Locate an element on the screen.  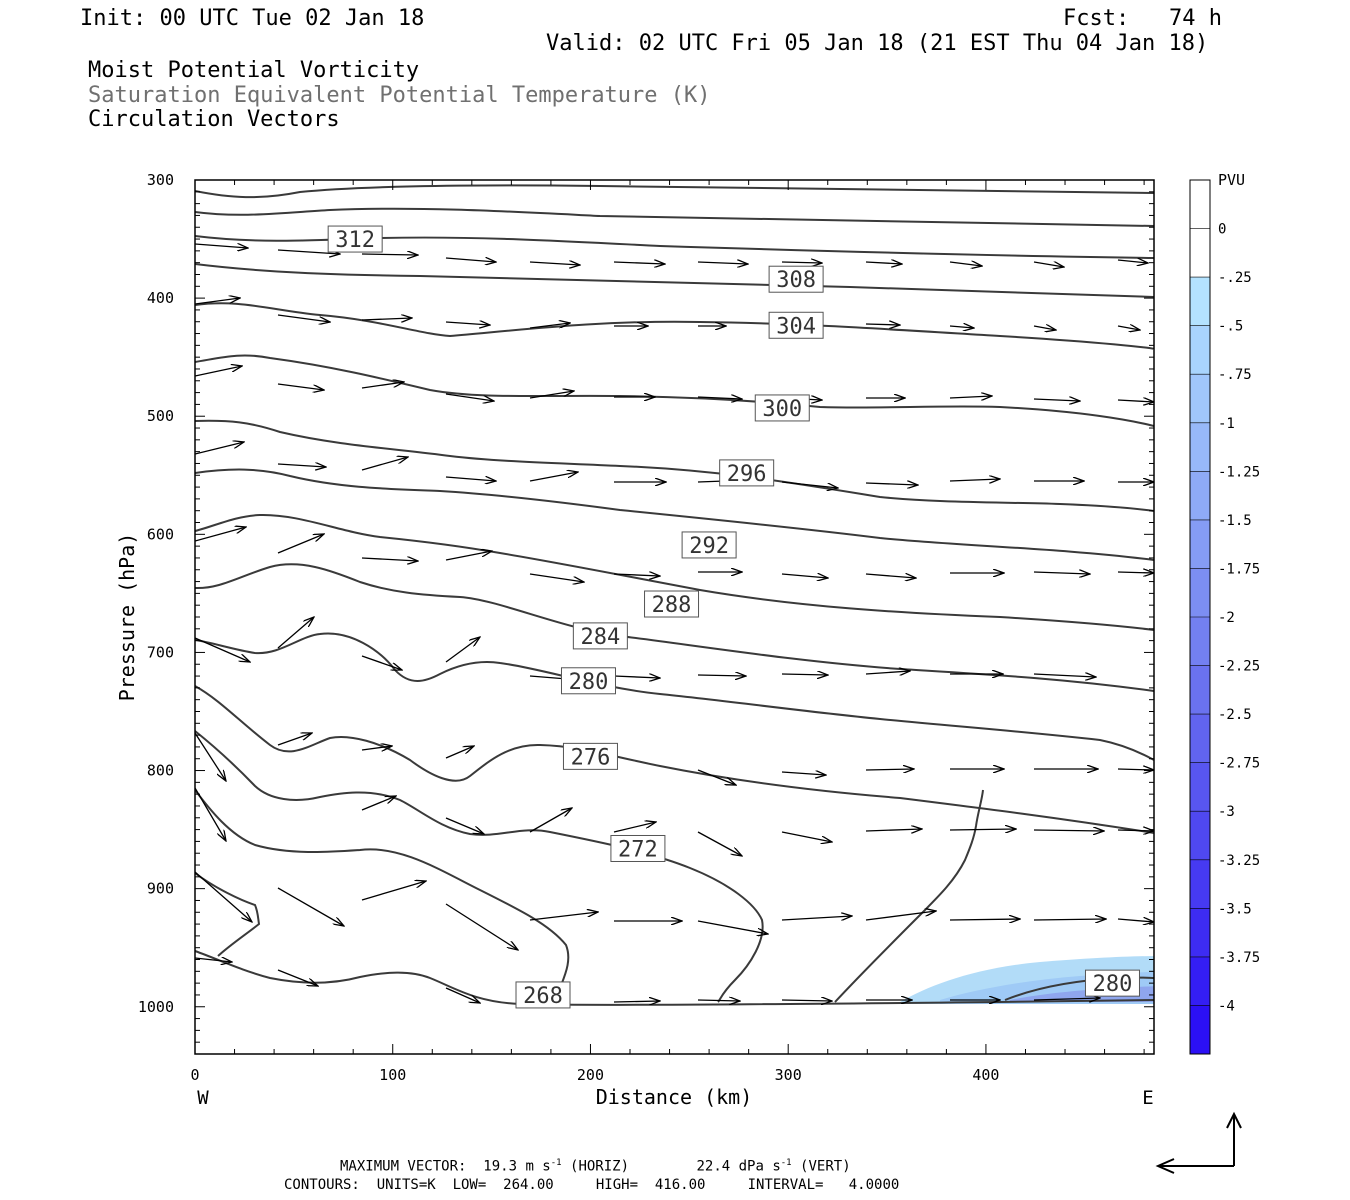
x-tick-label: 300 is located at coordinates (788, 1075).